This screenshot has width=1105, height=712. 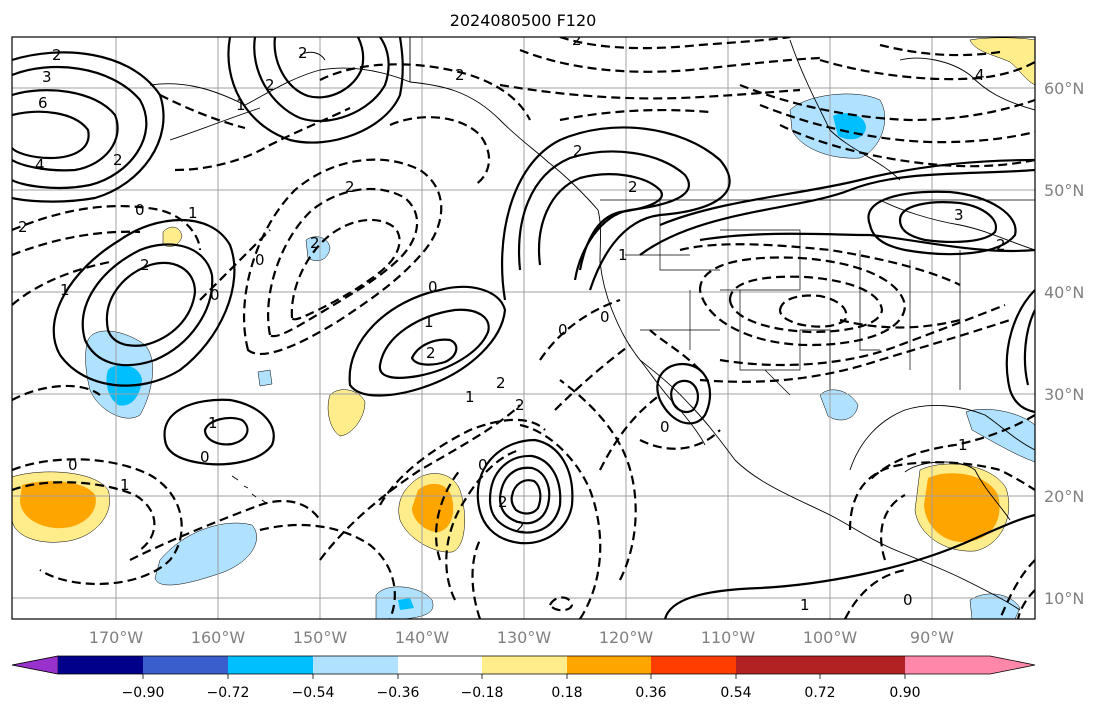 What do you see at coordinates (1064, 190) in the screenshot?
I see `lat-label: 50°N` at bounding box center [1064, 190].